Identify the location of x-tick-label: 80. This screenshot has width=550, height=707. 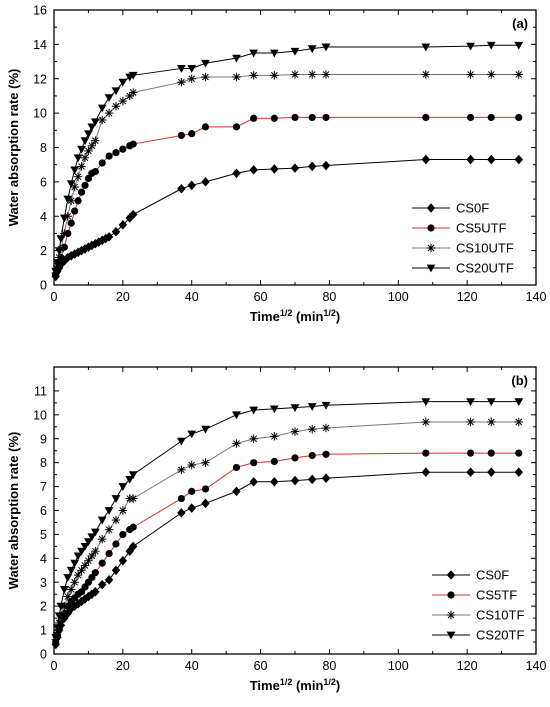
(329, 666).